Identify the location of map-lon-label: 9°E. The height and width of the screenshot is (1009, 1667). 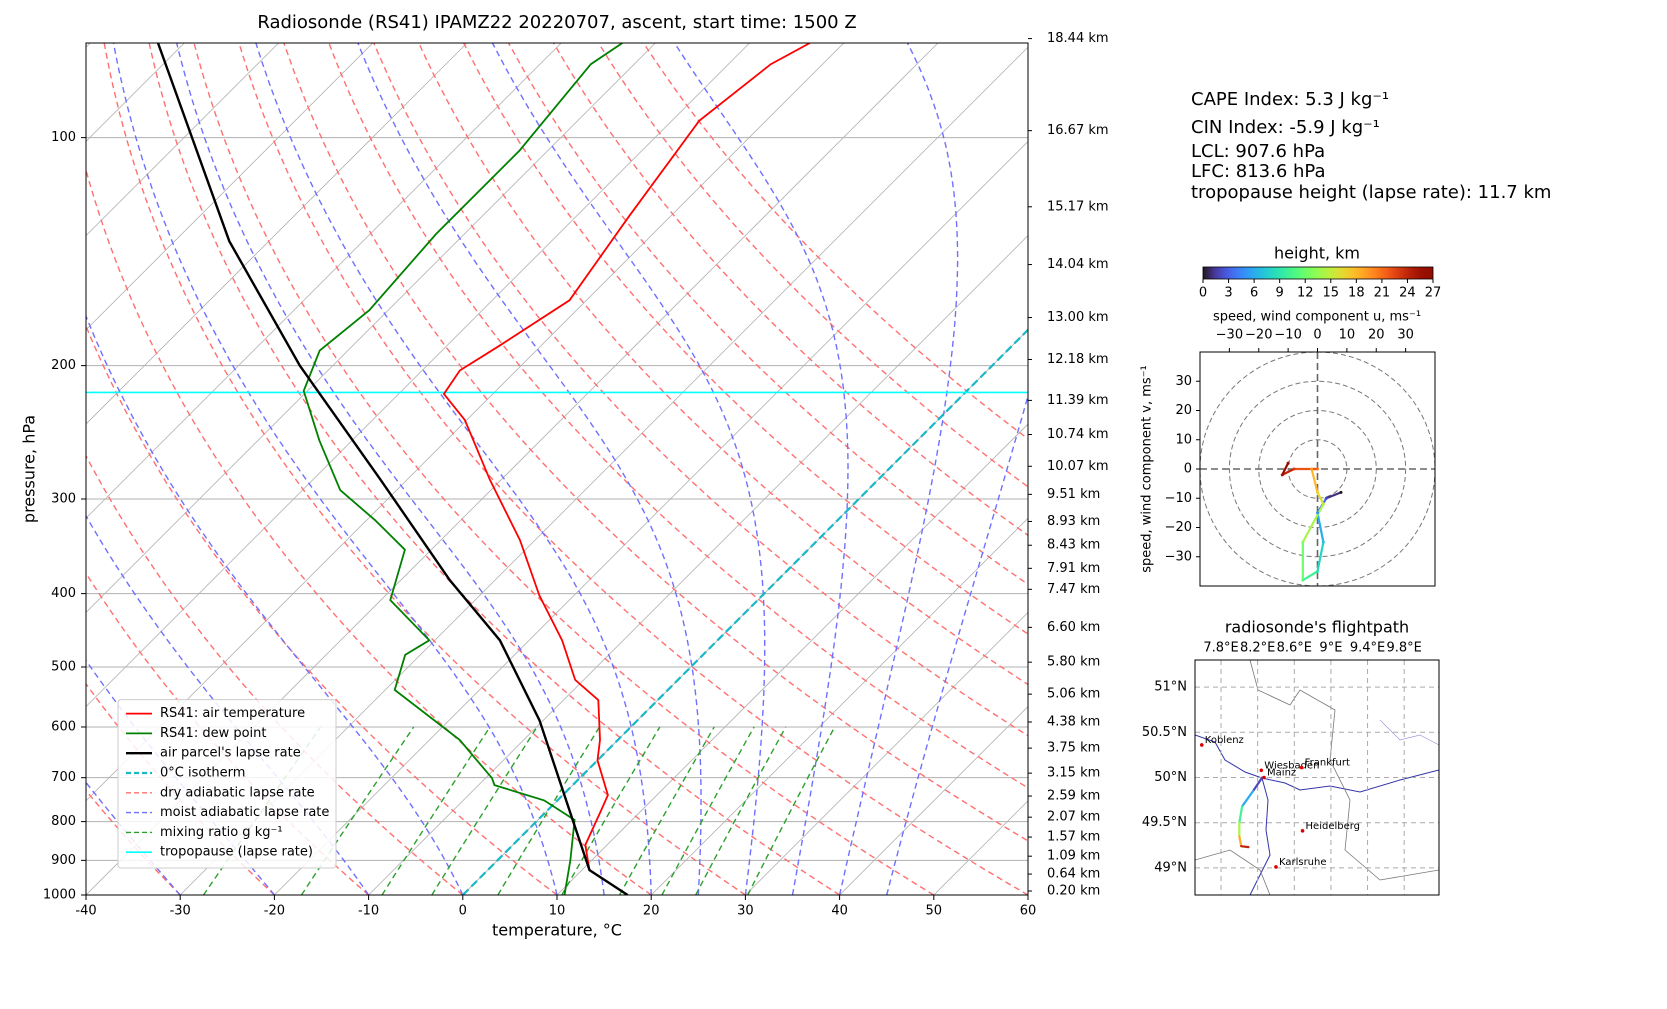
(1330, 648).